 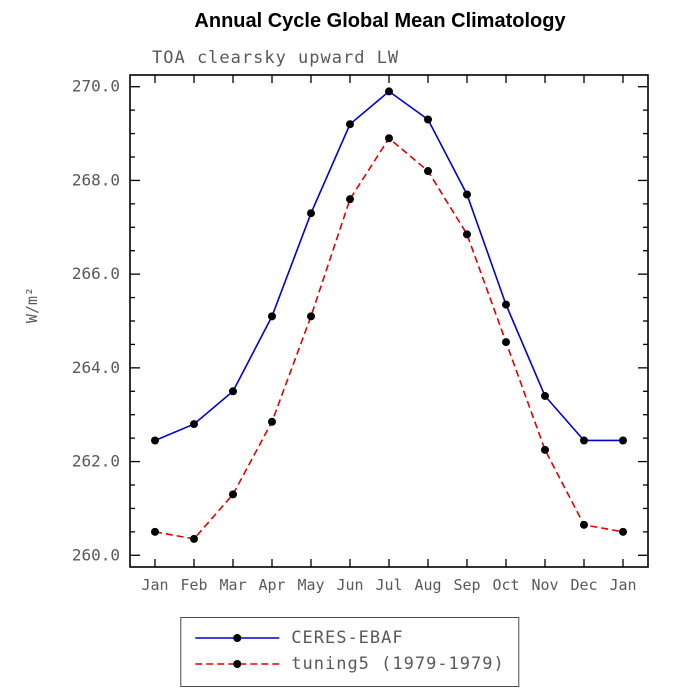 I want to click on x-tick-label: Dec, so click(x=583, y=585).